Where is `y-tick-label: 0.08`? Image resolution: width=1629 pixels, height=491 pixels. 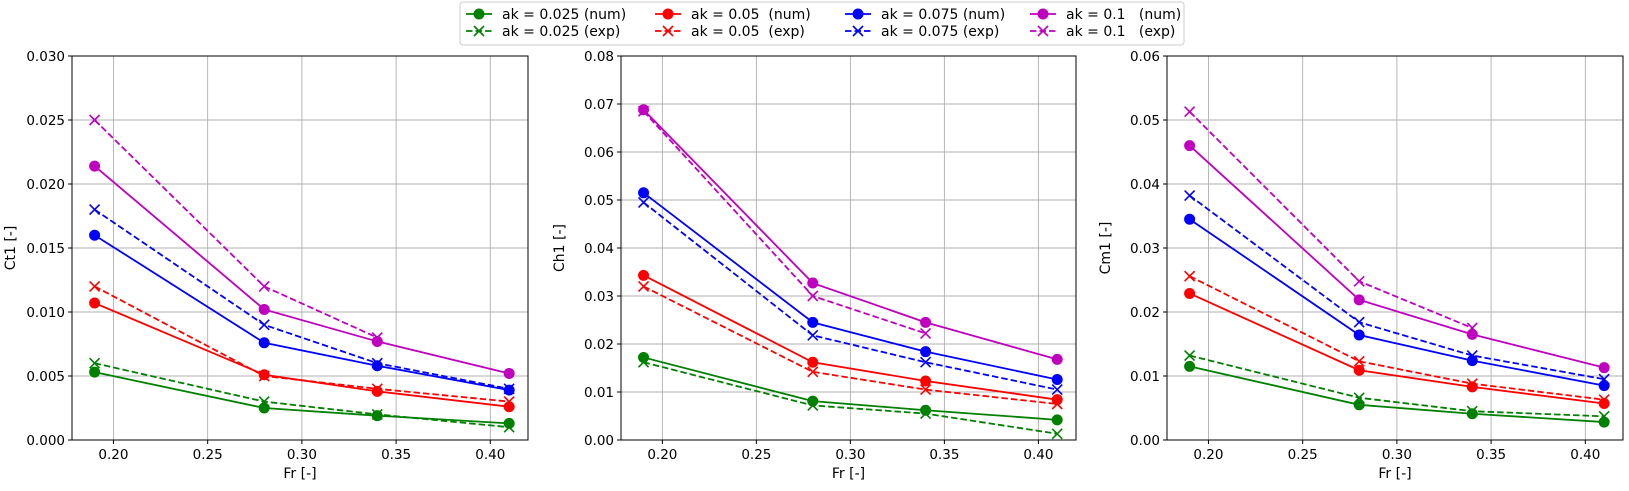 y-tick-label: 0.08 is located at coordinates (599, 57).